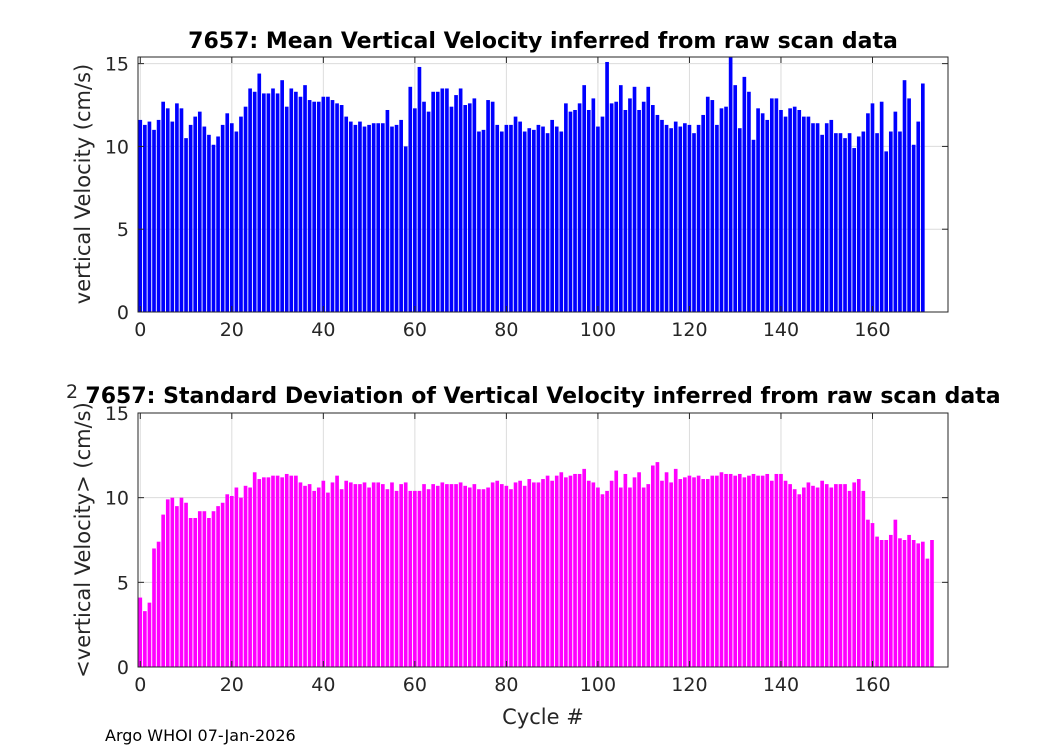  I want to click on x-axis-label: Cycle #, so click(543, 717).